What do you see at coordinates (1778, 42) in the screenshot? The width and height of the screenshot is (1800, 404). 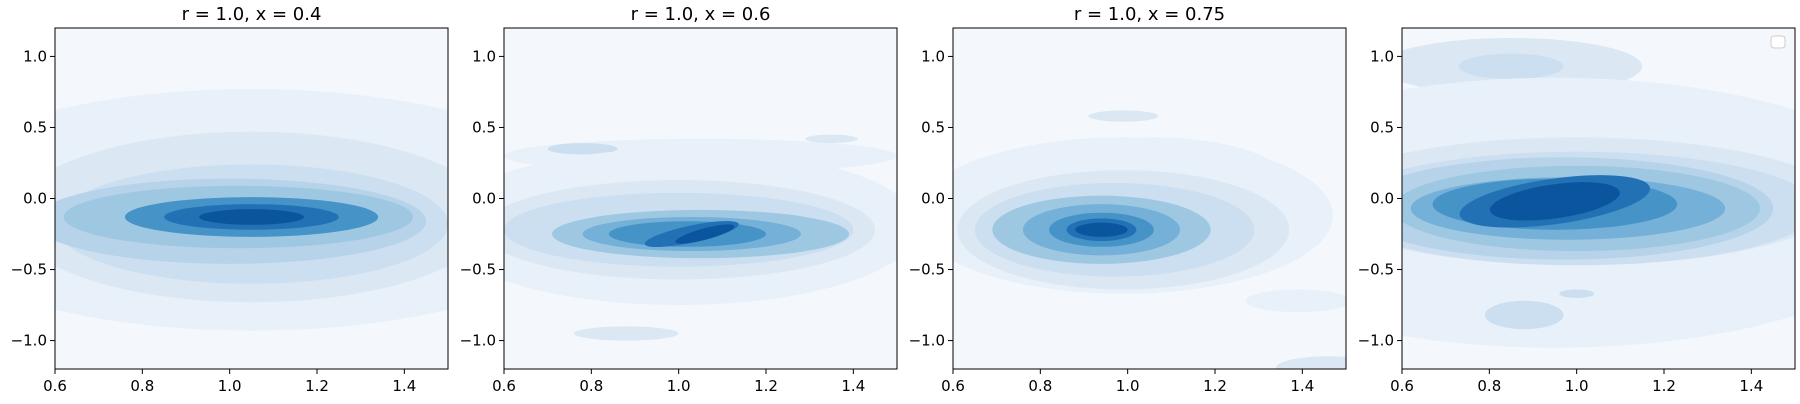 I see `legend-box` at bounding box center [1778, 42].